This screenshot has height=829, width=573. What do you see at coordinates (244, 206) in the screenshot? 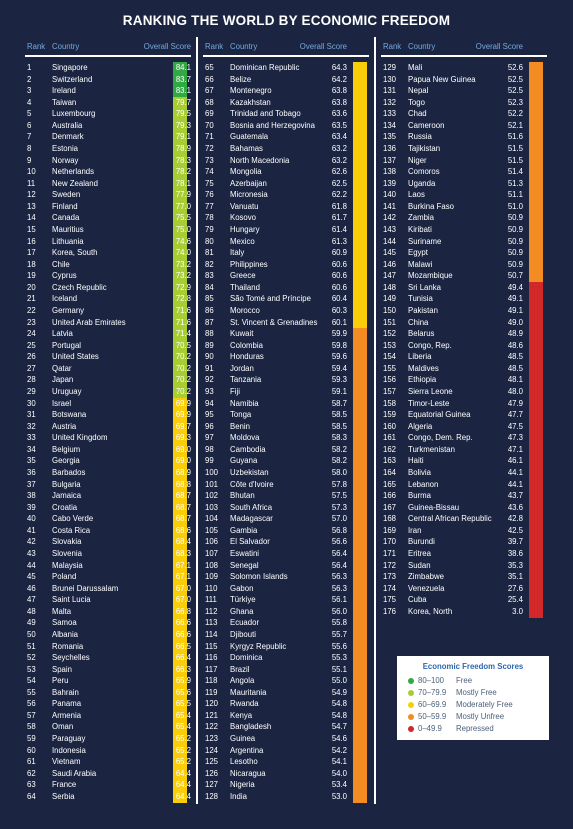
I see `row-country: Vanuatu` at bounding box center [244, 206].